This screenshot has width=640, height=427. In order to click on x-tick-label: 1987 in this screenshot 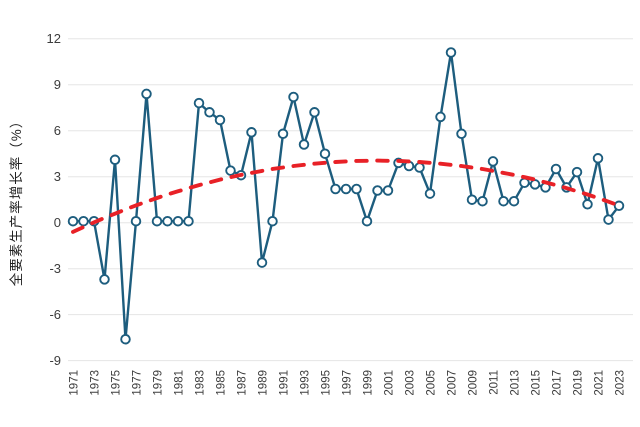, I will do `click(243, 383)`.